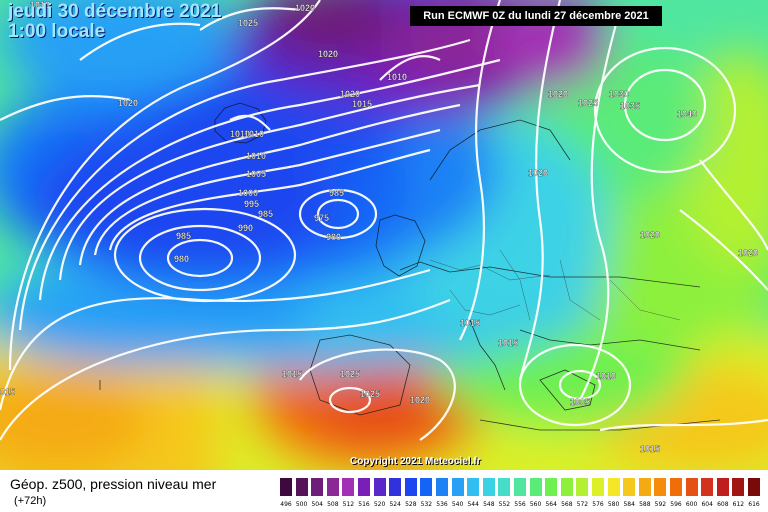 This screenshot has height=512, width=768. What do you see at coordinates (582, 504) in the screenshot?
I see `scale-tick-label: 572` at bounding box center [582, 504].